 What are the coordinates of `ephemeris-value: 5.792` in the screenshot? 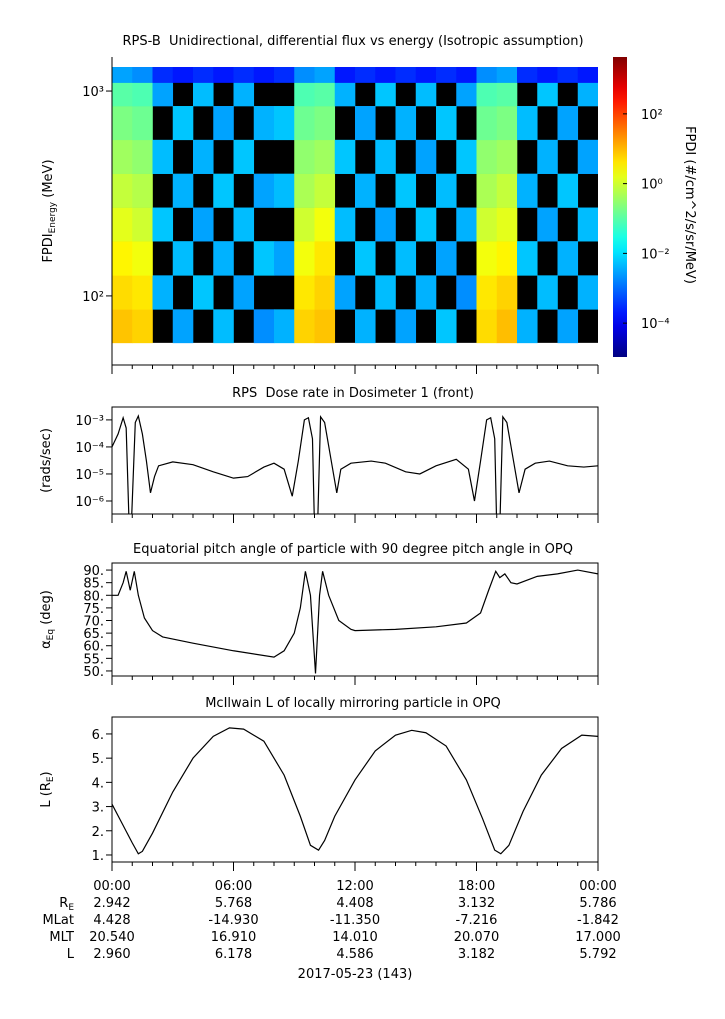 It's located at (597, 954).